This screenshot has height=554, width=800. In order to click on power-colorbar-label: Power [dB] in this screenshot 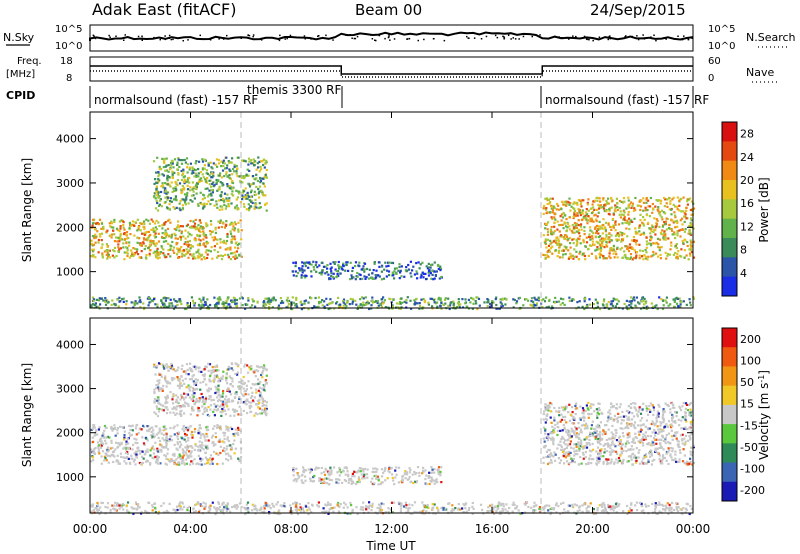, I will do `click(764, 209)`.